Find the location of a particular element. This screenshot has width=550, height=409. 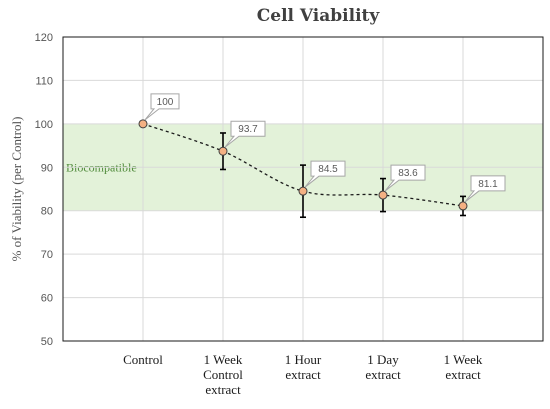

x-category-label-line: 1 Hour is located at coordinates (303, 359).